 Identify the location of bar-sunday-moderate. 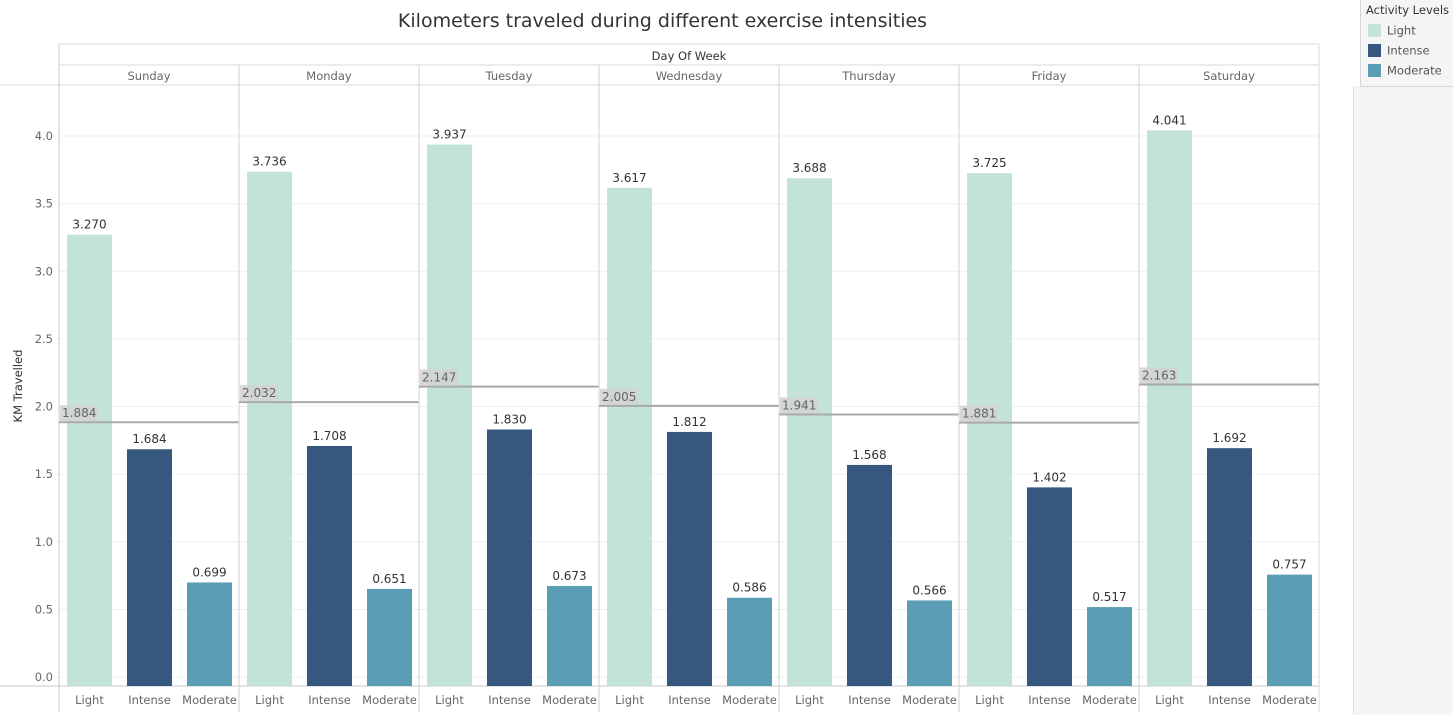
(209, 634).